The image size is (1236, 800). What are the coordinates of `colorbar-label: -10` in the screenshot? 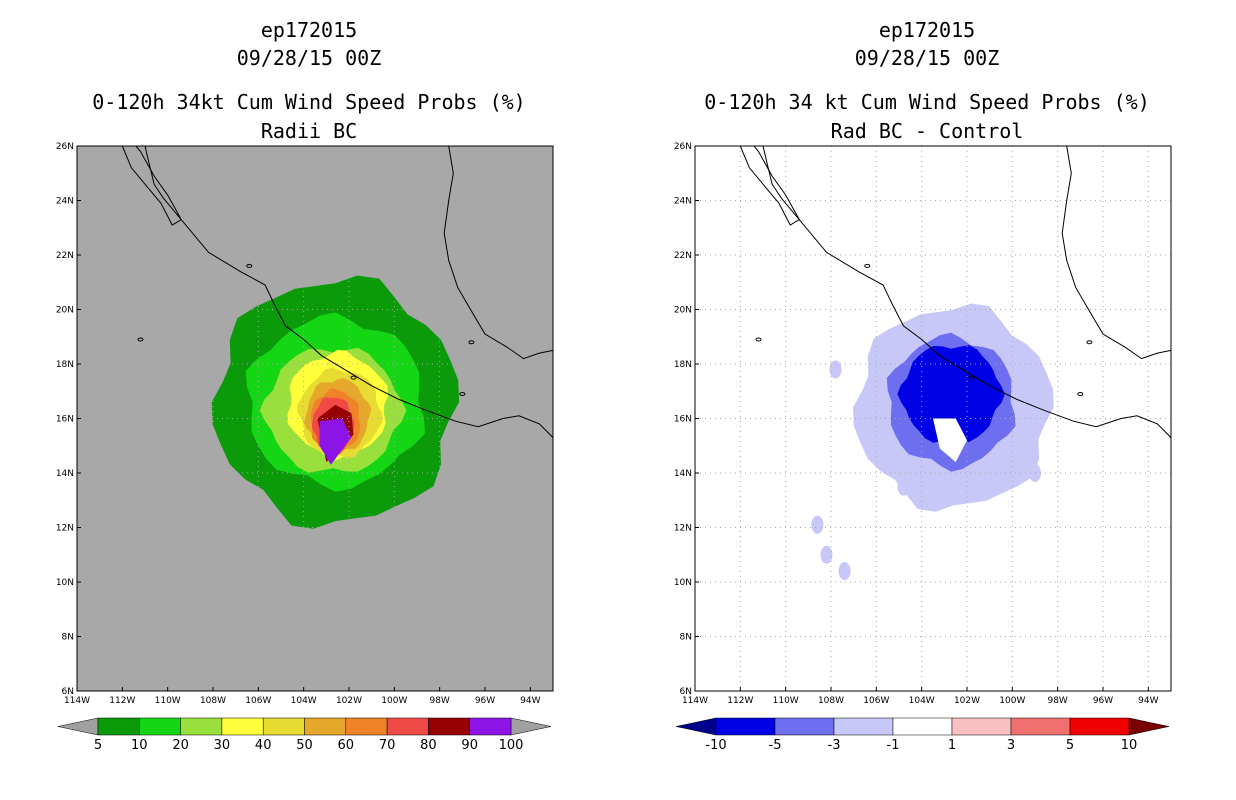 It's located at (715, 745).